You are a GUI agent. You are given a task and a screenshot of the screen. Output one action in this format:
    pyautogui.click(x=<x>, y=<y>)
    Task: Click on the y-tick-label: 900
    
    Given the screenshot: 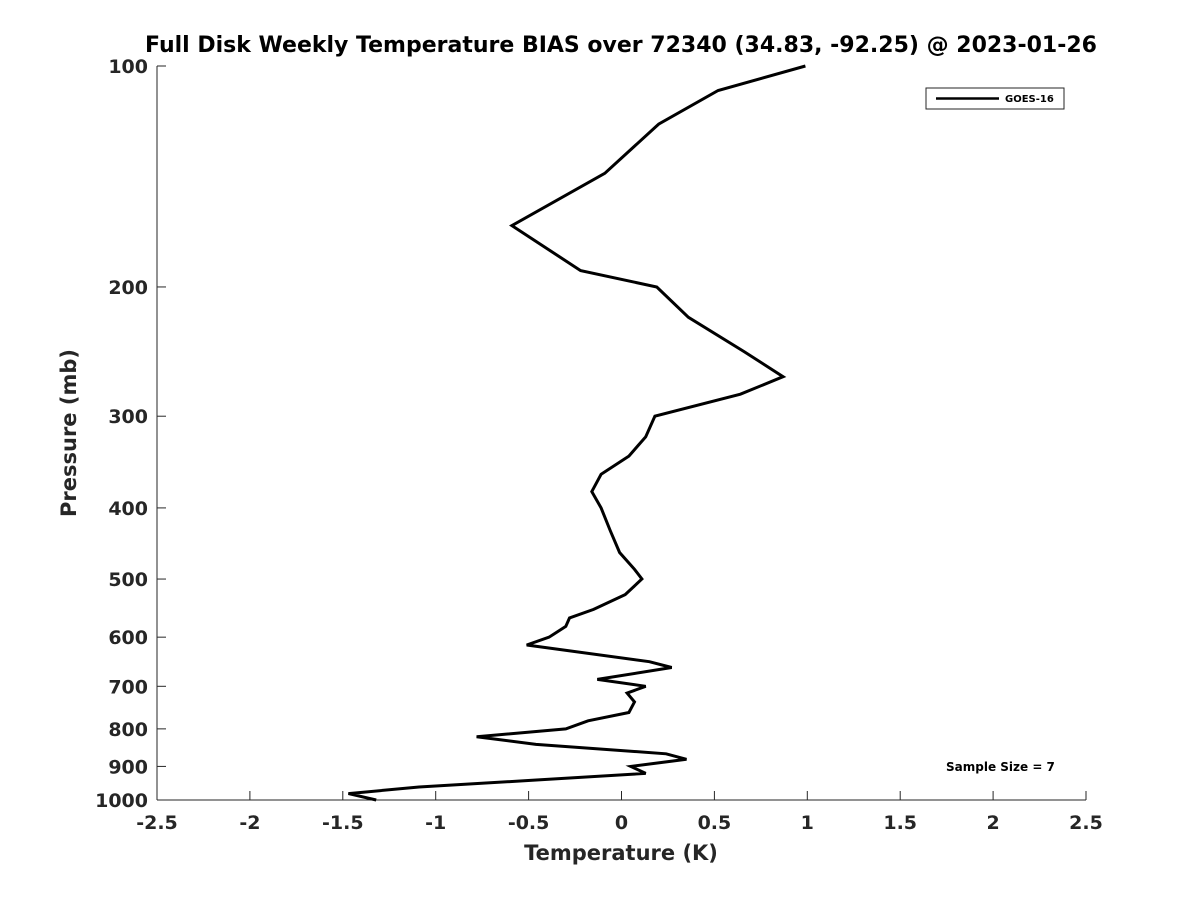 What is the action you would take?
    pyautogui.click(x=128, y=767)
    